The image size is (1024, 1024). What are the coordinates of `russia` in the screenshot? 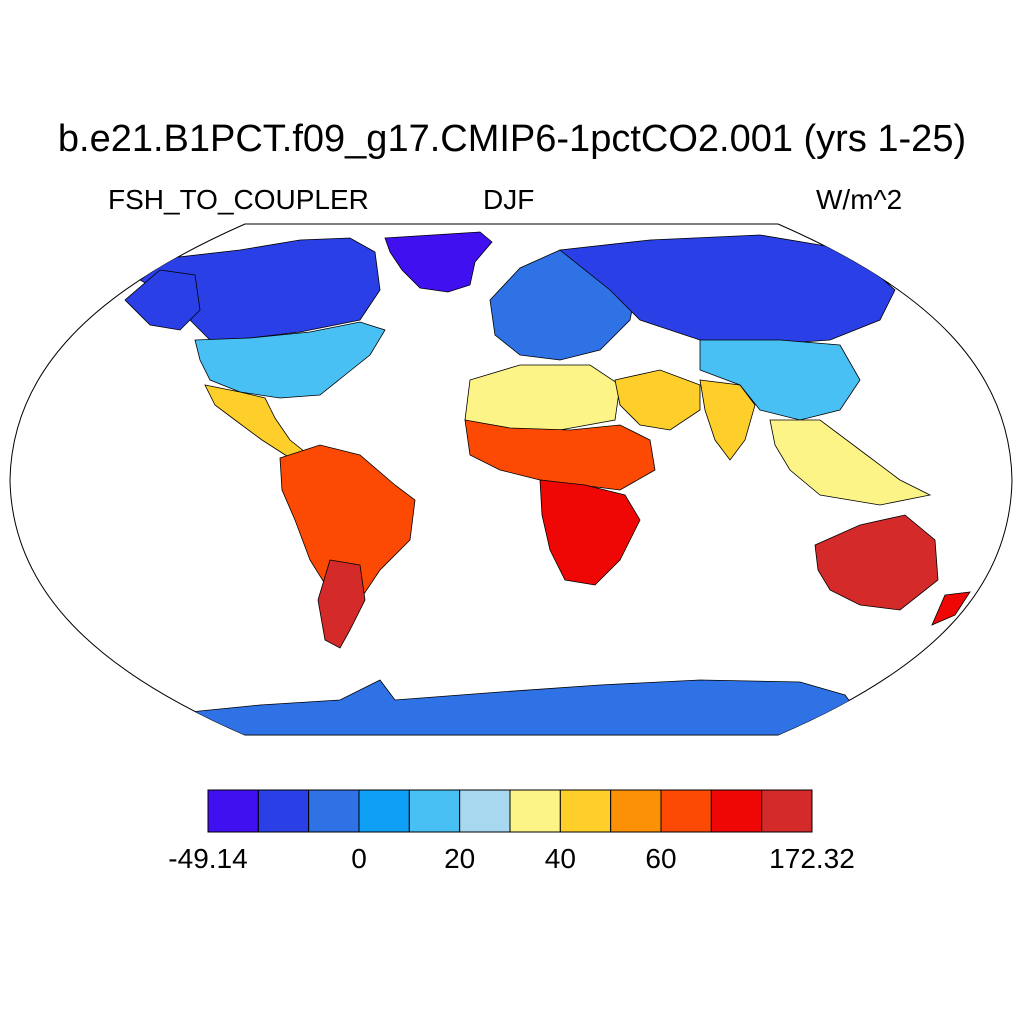 It's located at (727, 290).